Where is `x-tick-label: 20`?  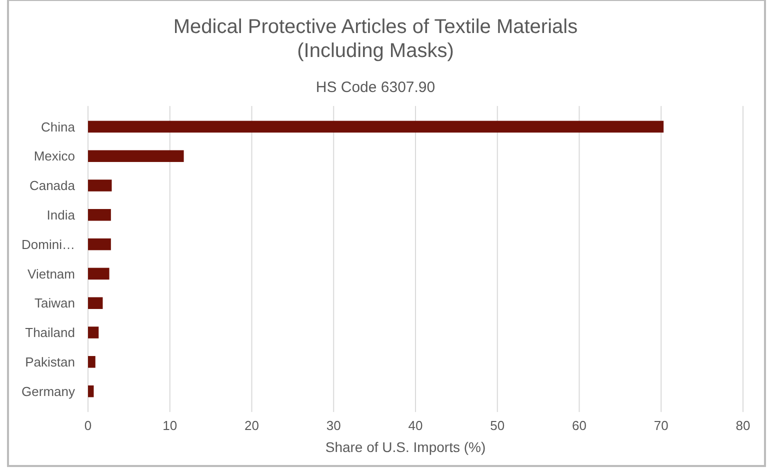 x-tick-label: 20 is located at coordinates (251, 425).